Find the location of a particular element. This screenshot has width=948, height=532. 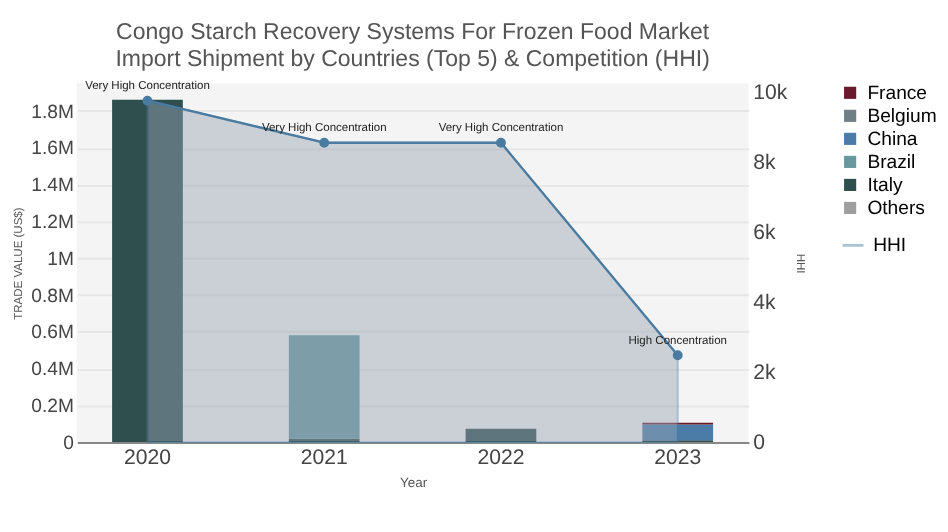

y2-tick-label: 2k is located at coordinates (765, 372).